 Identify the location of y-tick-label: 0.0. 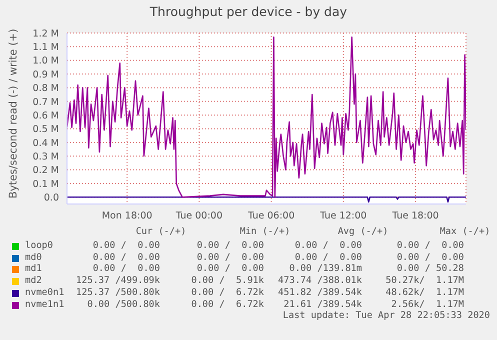
(51, 198).